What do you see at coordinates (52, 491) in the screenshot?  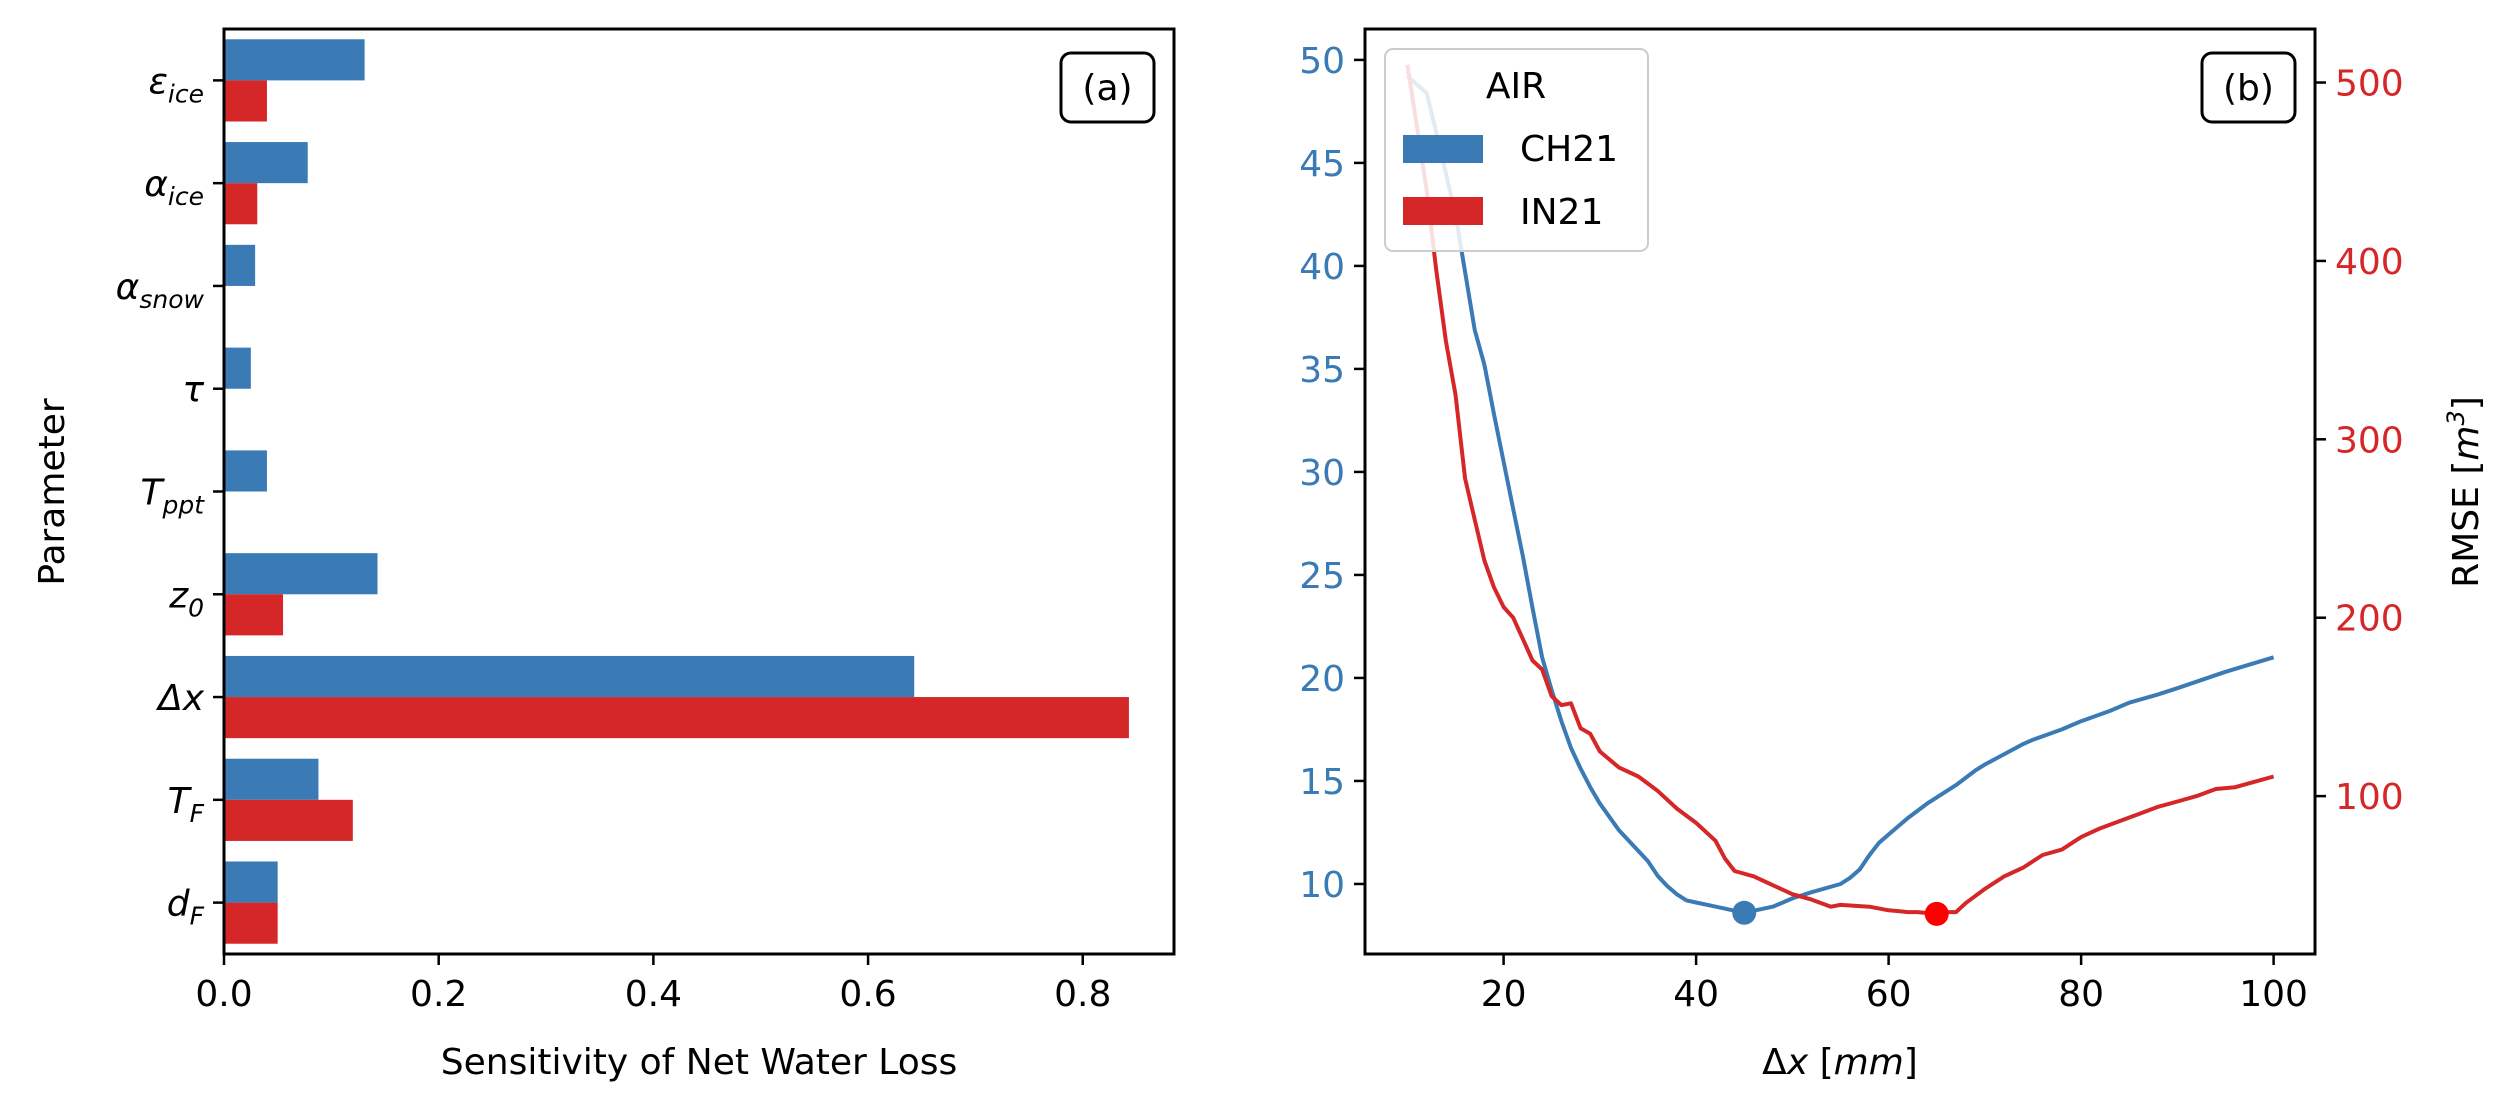 I see `panel-a-ylabel: Parameter` at bounding box center [52, 491].